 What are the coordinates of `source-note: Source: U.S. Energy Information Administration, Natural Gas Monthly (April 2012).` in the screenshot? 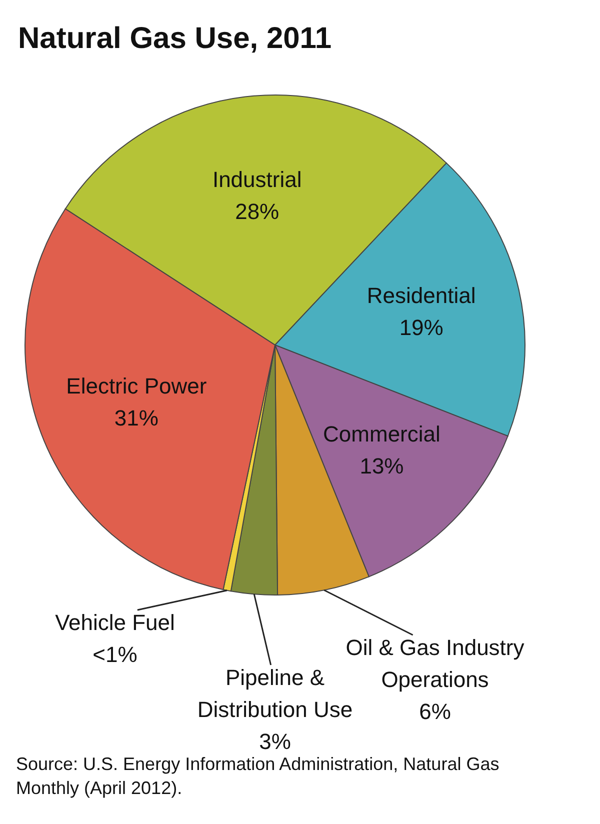 It's located at (258, 776).